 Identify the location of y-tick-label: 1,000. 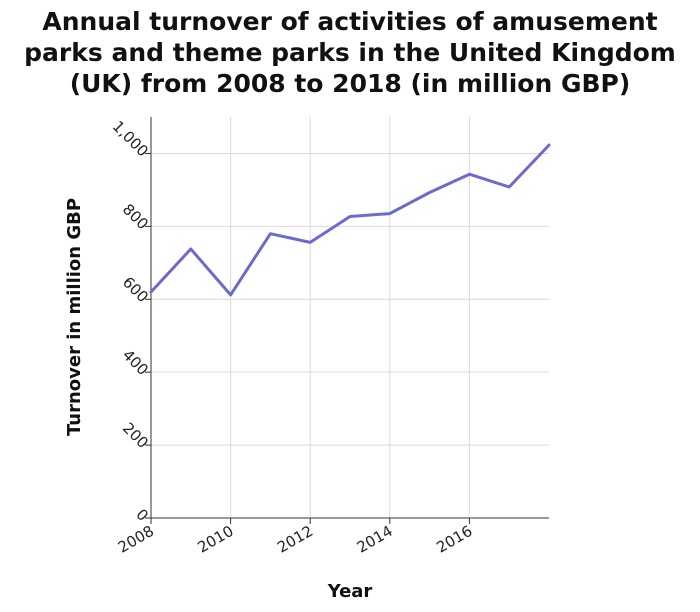
(130, 138).